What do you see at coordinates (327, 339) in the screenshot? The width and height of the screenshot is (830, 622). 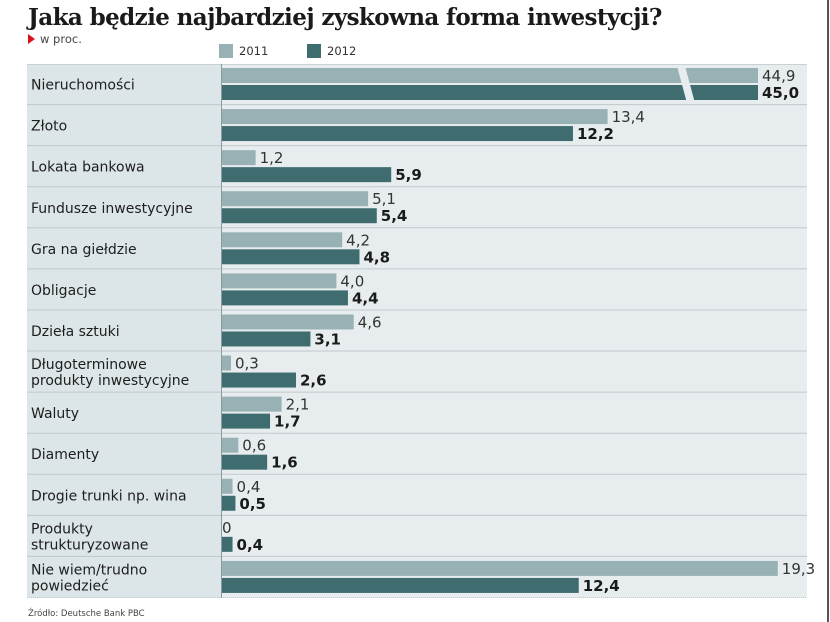 I see `value-label-2012: 3,1` at bounding box center [327, 339].